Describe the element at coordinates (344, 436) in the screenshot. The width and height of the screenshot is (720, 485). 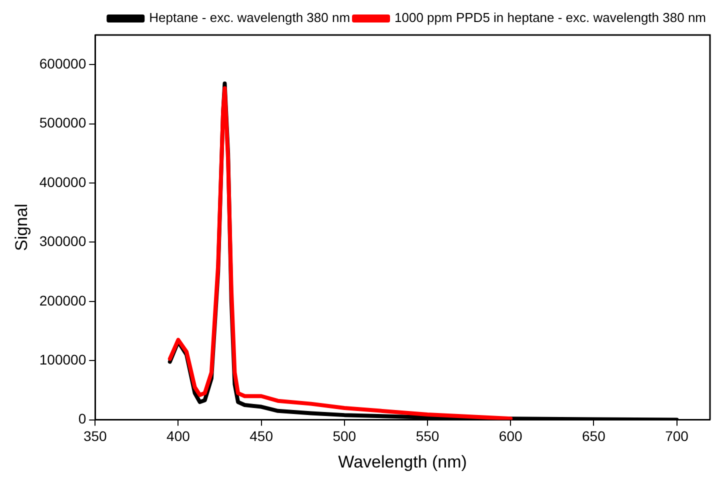
I see `x-tick-label: 500` at that location.